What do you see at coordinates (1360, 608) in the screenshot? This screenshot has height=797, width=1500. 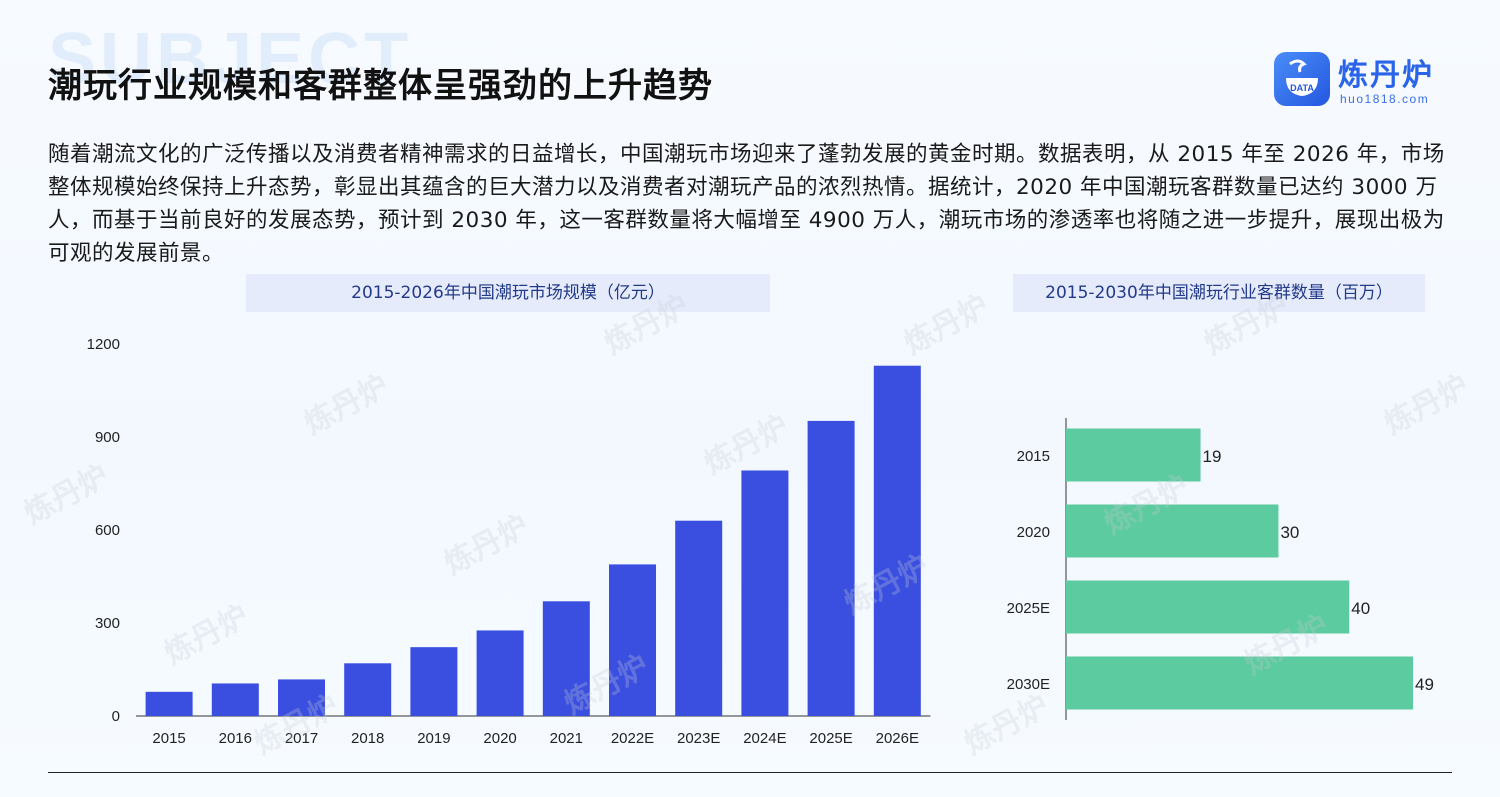 I see `data-label: 40` at bounding box center [1360, 608].